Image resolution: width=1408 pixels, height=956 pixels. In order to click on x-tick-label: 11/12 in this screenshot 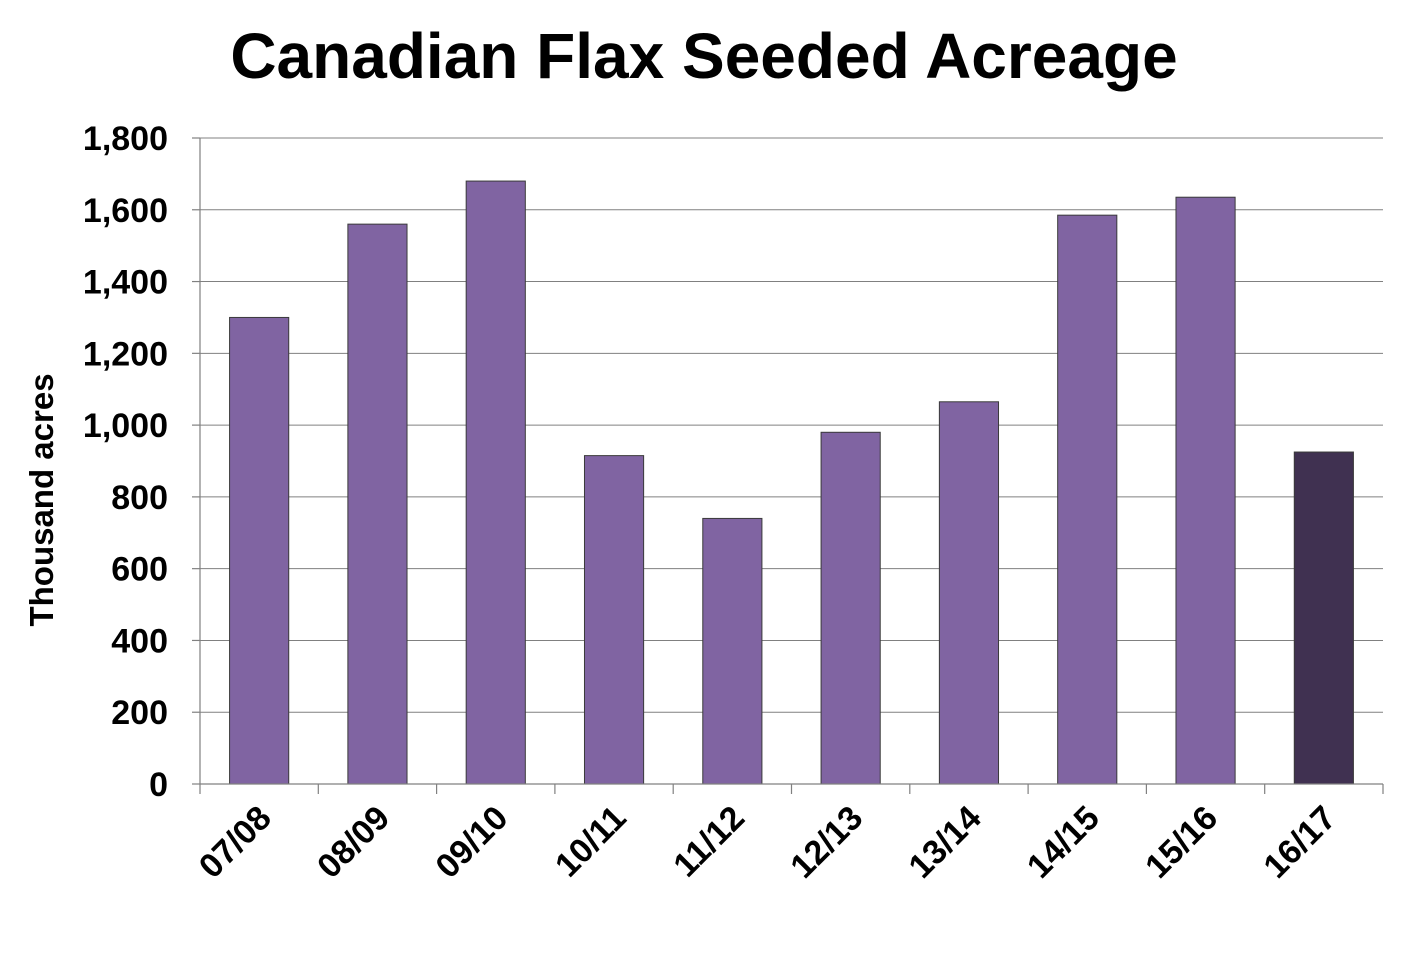, I will do `click(709, 842)`.